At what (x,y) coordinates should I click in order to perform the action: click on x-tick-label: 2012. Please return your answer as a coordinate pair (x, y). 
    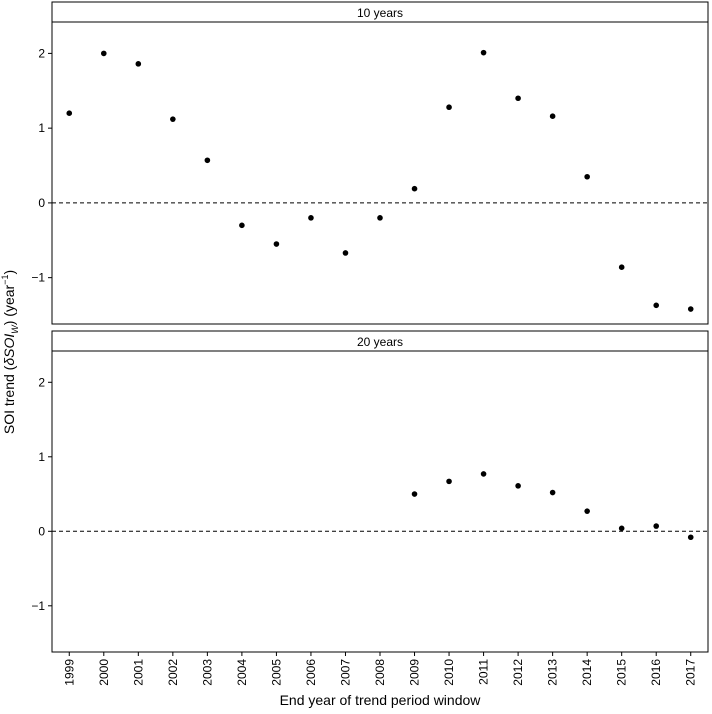
    Looking at the image, I should click on (518, 672).